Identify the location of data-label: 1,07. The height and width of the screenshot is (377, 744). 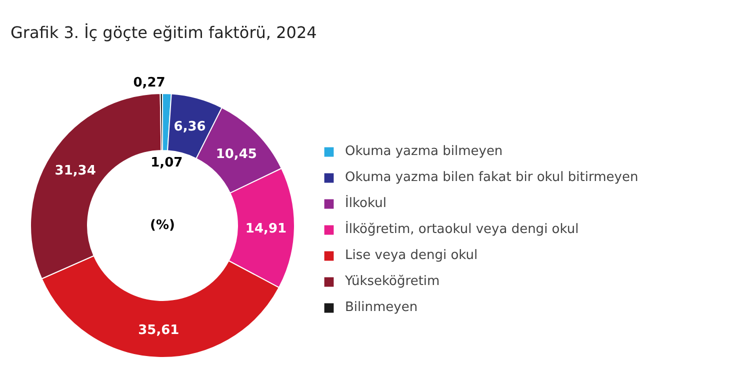
(166, 163).